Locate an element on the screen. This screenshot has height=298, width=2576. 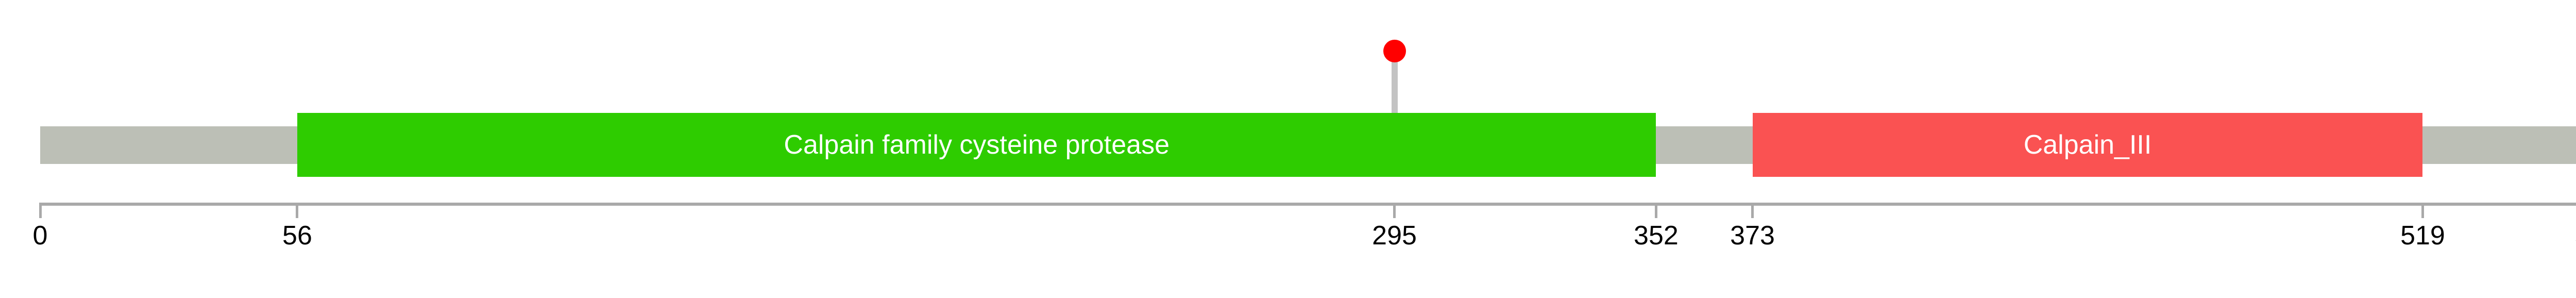
axis-tick-label-56: 56 is located at coordinates (297, 236).